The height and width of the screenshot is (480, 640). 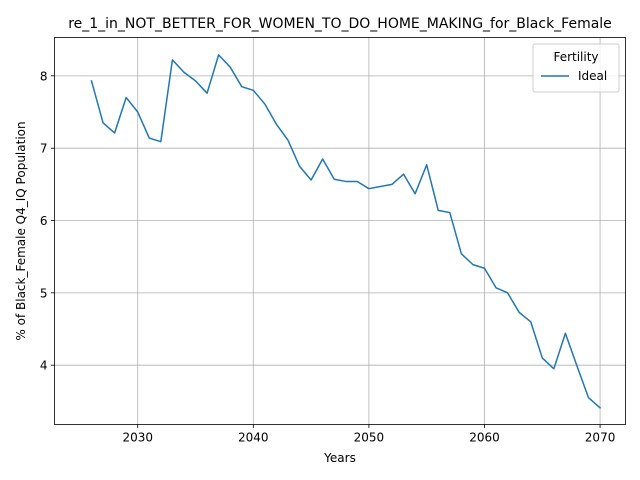 I want to click on y-tick-label: 6, so click(x=44, y=221).